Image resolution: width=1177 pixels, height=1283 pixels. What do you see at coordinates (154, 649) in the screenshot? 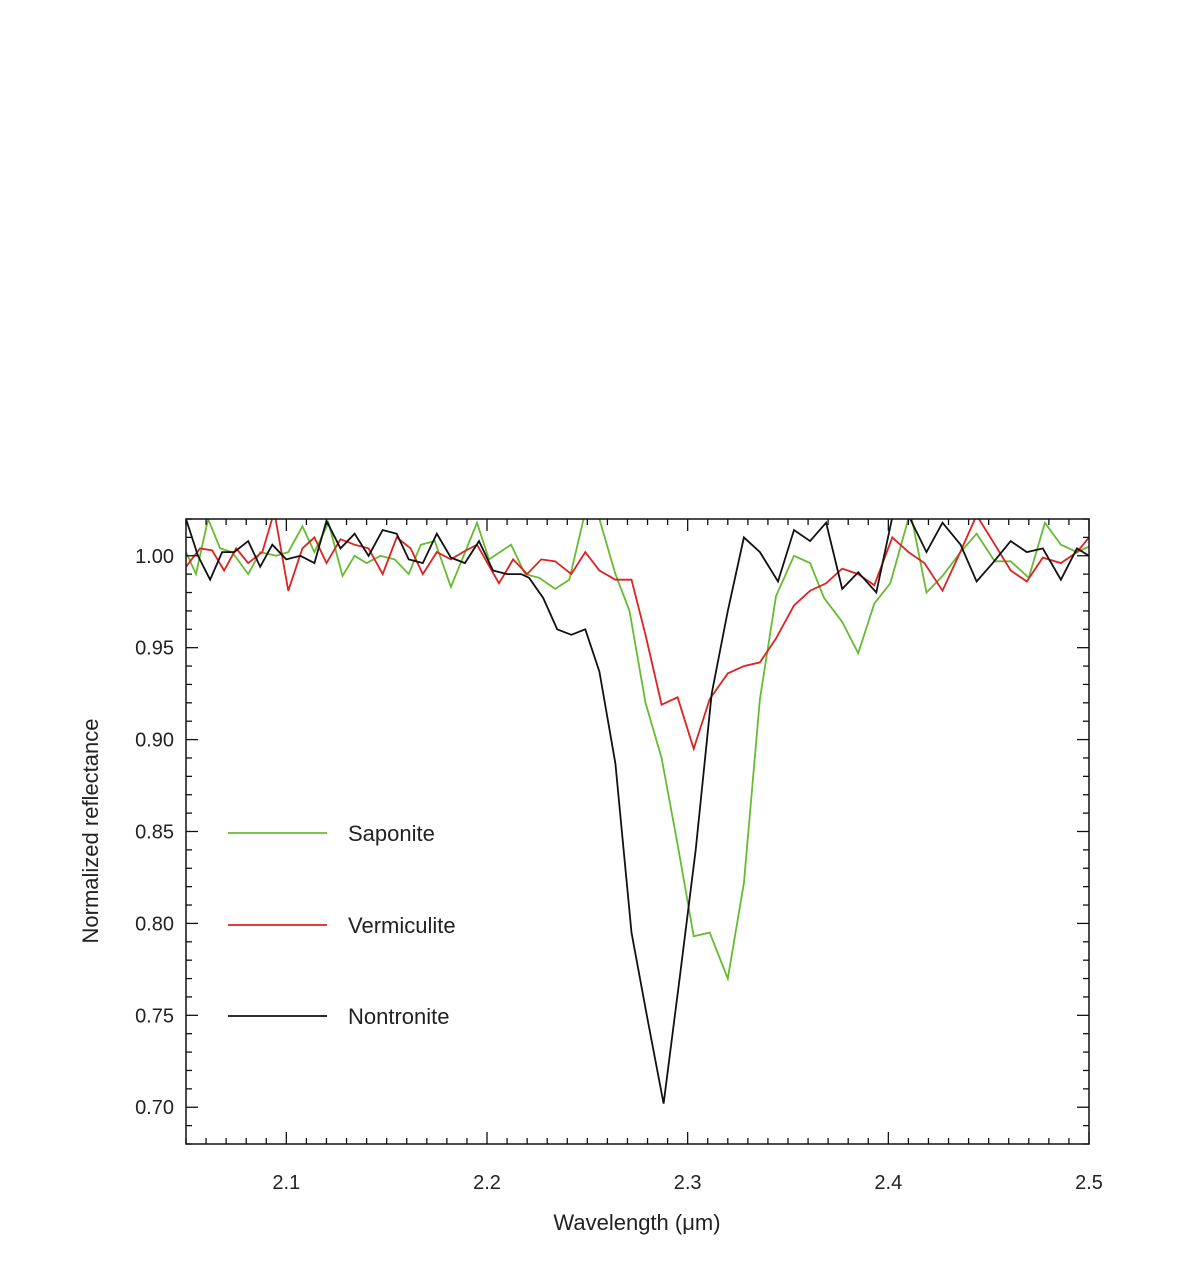
I see `y-tick-label: 0.95` at bounding box center [154, 649].